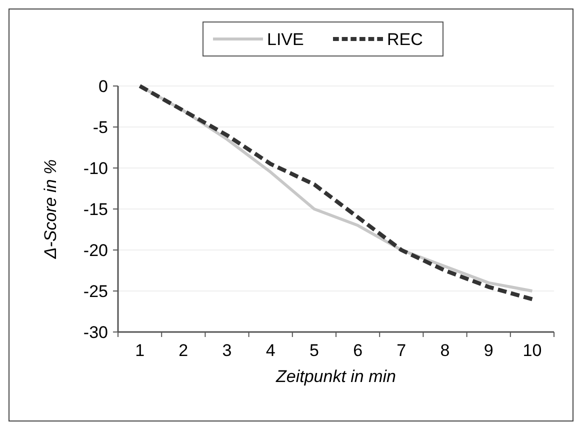  What do you see at coordinates (95, 209) in the screenshot?
I see `y-tick-label: -15` at bounding box center [95, 209].